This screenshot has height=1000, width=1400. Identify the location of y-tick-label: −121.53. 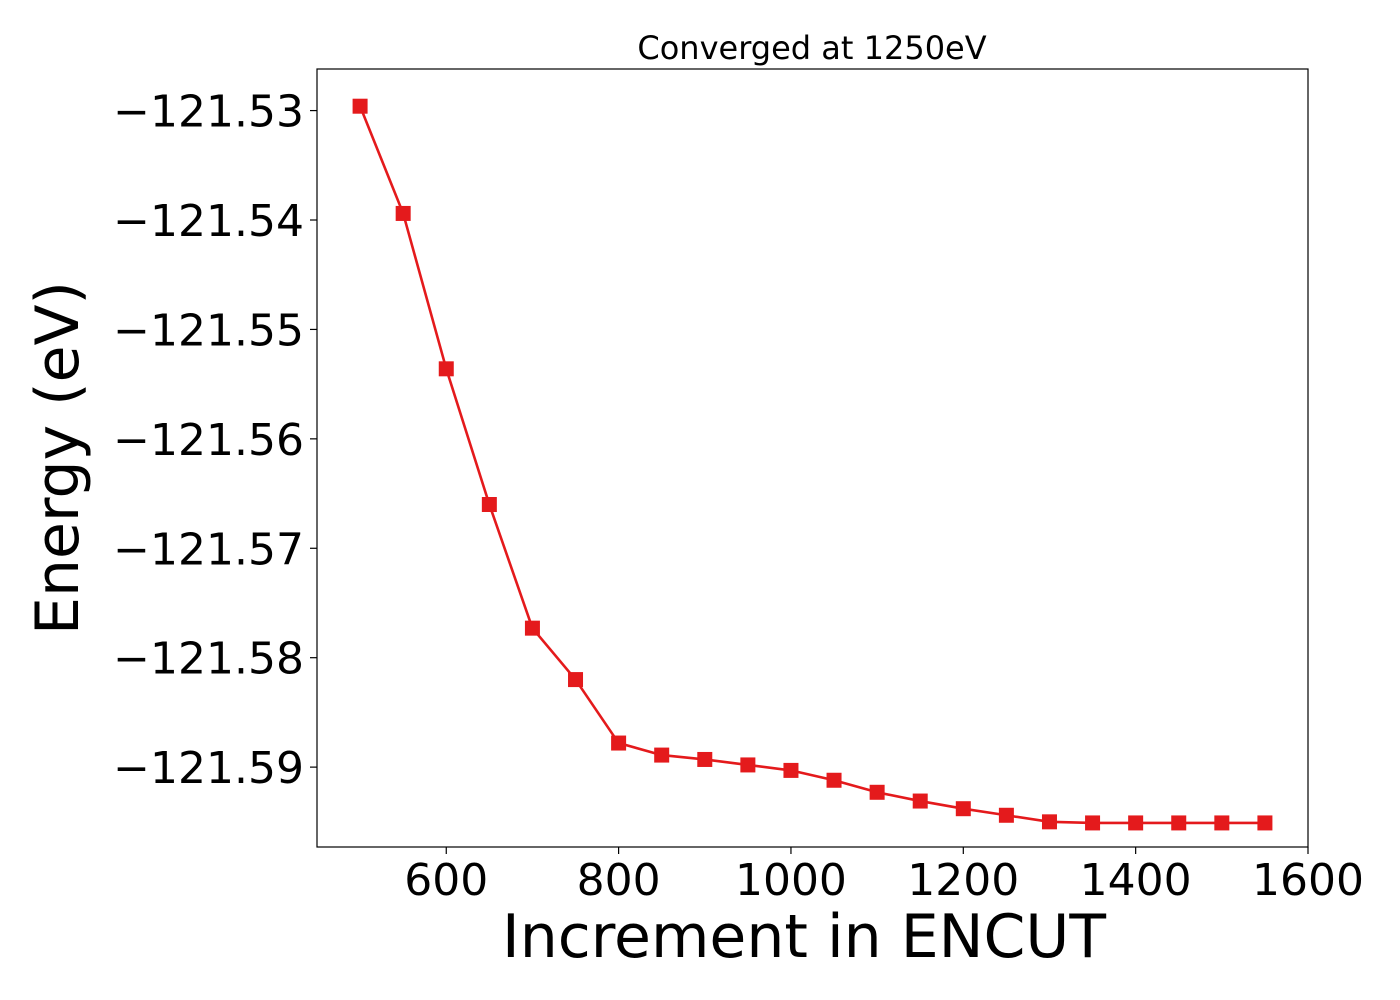
(208, 112).